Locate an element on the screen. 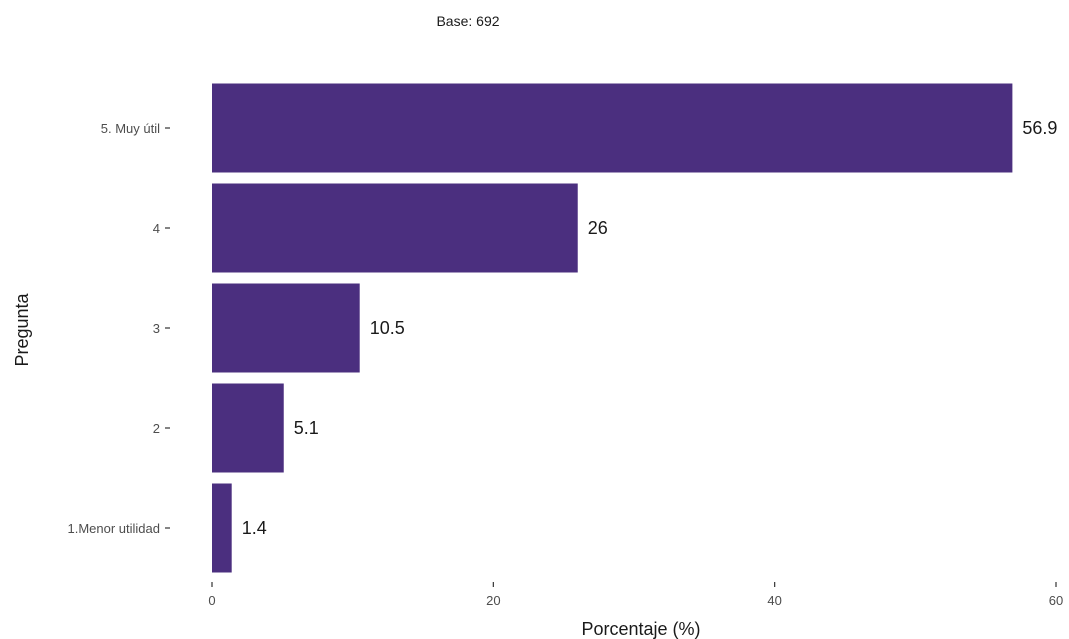 Image resolution: width=1069 pixels, height=639 pixels. y-tick-label: 4 is located at coordinates (156, 228).